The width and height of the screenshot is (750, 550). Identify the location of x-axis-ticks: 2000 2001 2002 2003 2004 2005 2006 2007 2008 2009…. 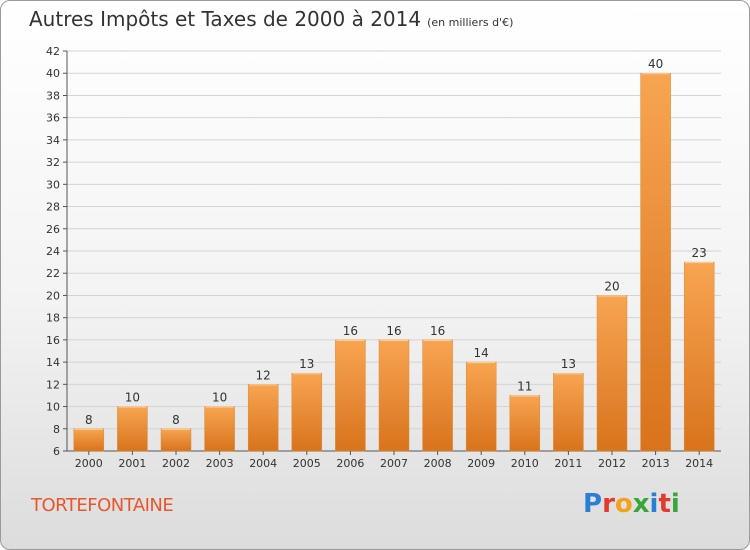
(394, 460).